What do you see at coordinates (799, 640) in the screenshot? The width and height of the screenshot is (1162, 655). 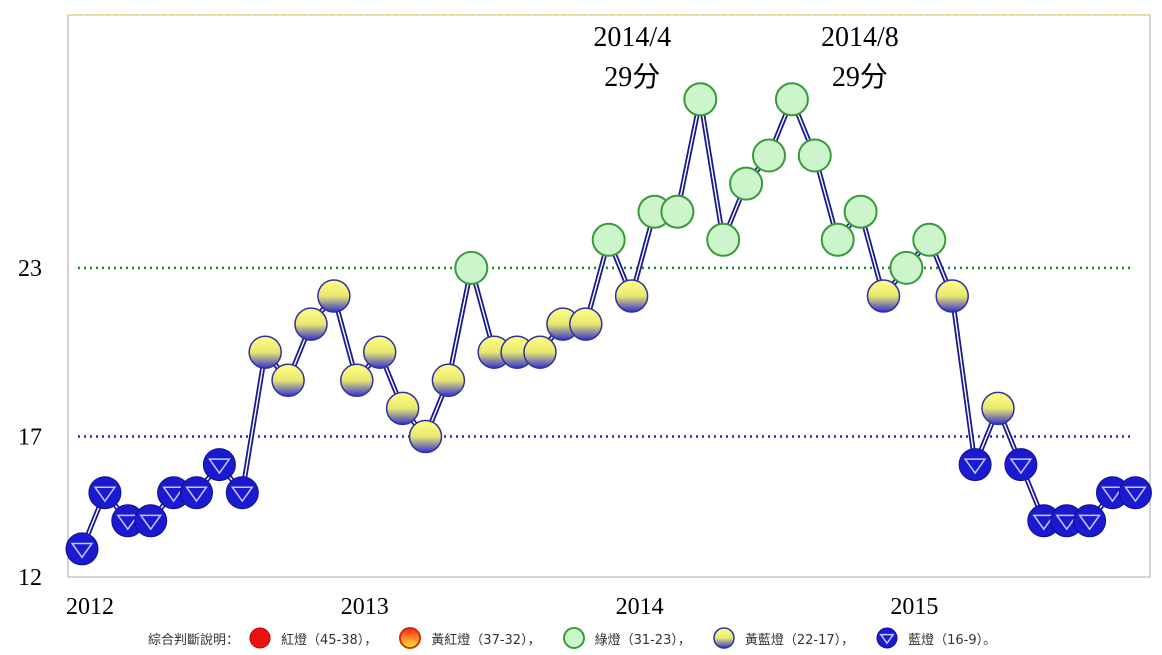 I see `legend-label: 黃藍燈（22-17），` at bounding box center [799, 640].